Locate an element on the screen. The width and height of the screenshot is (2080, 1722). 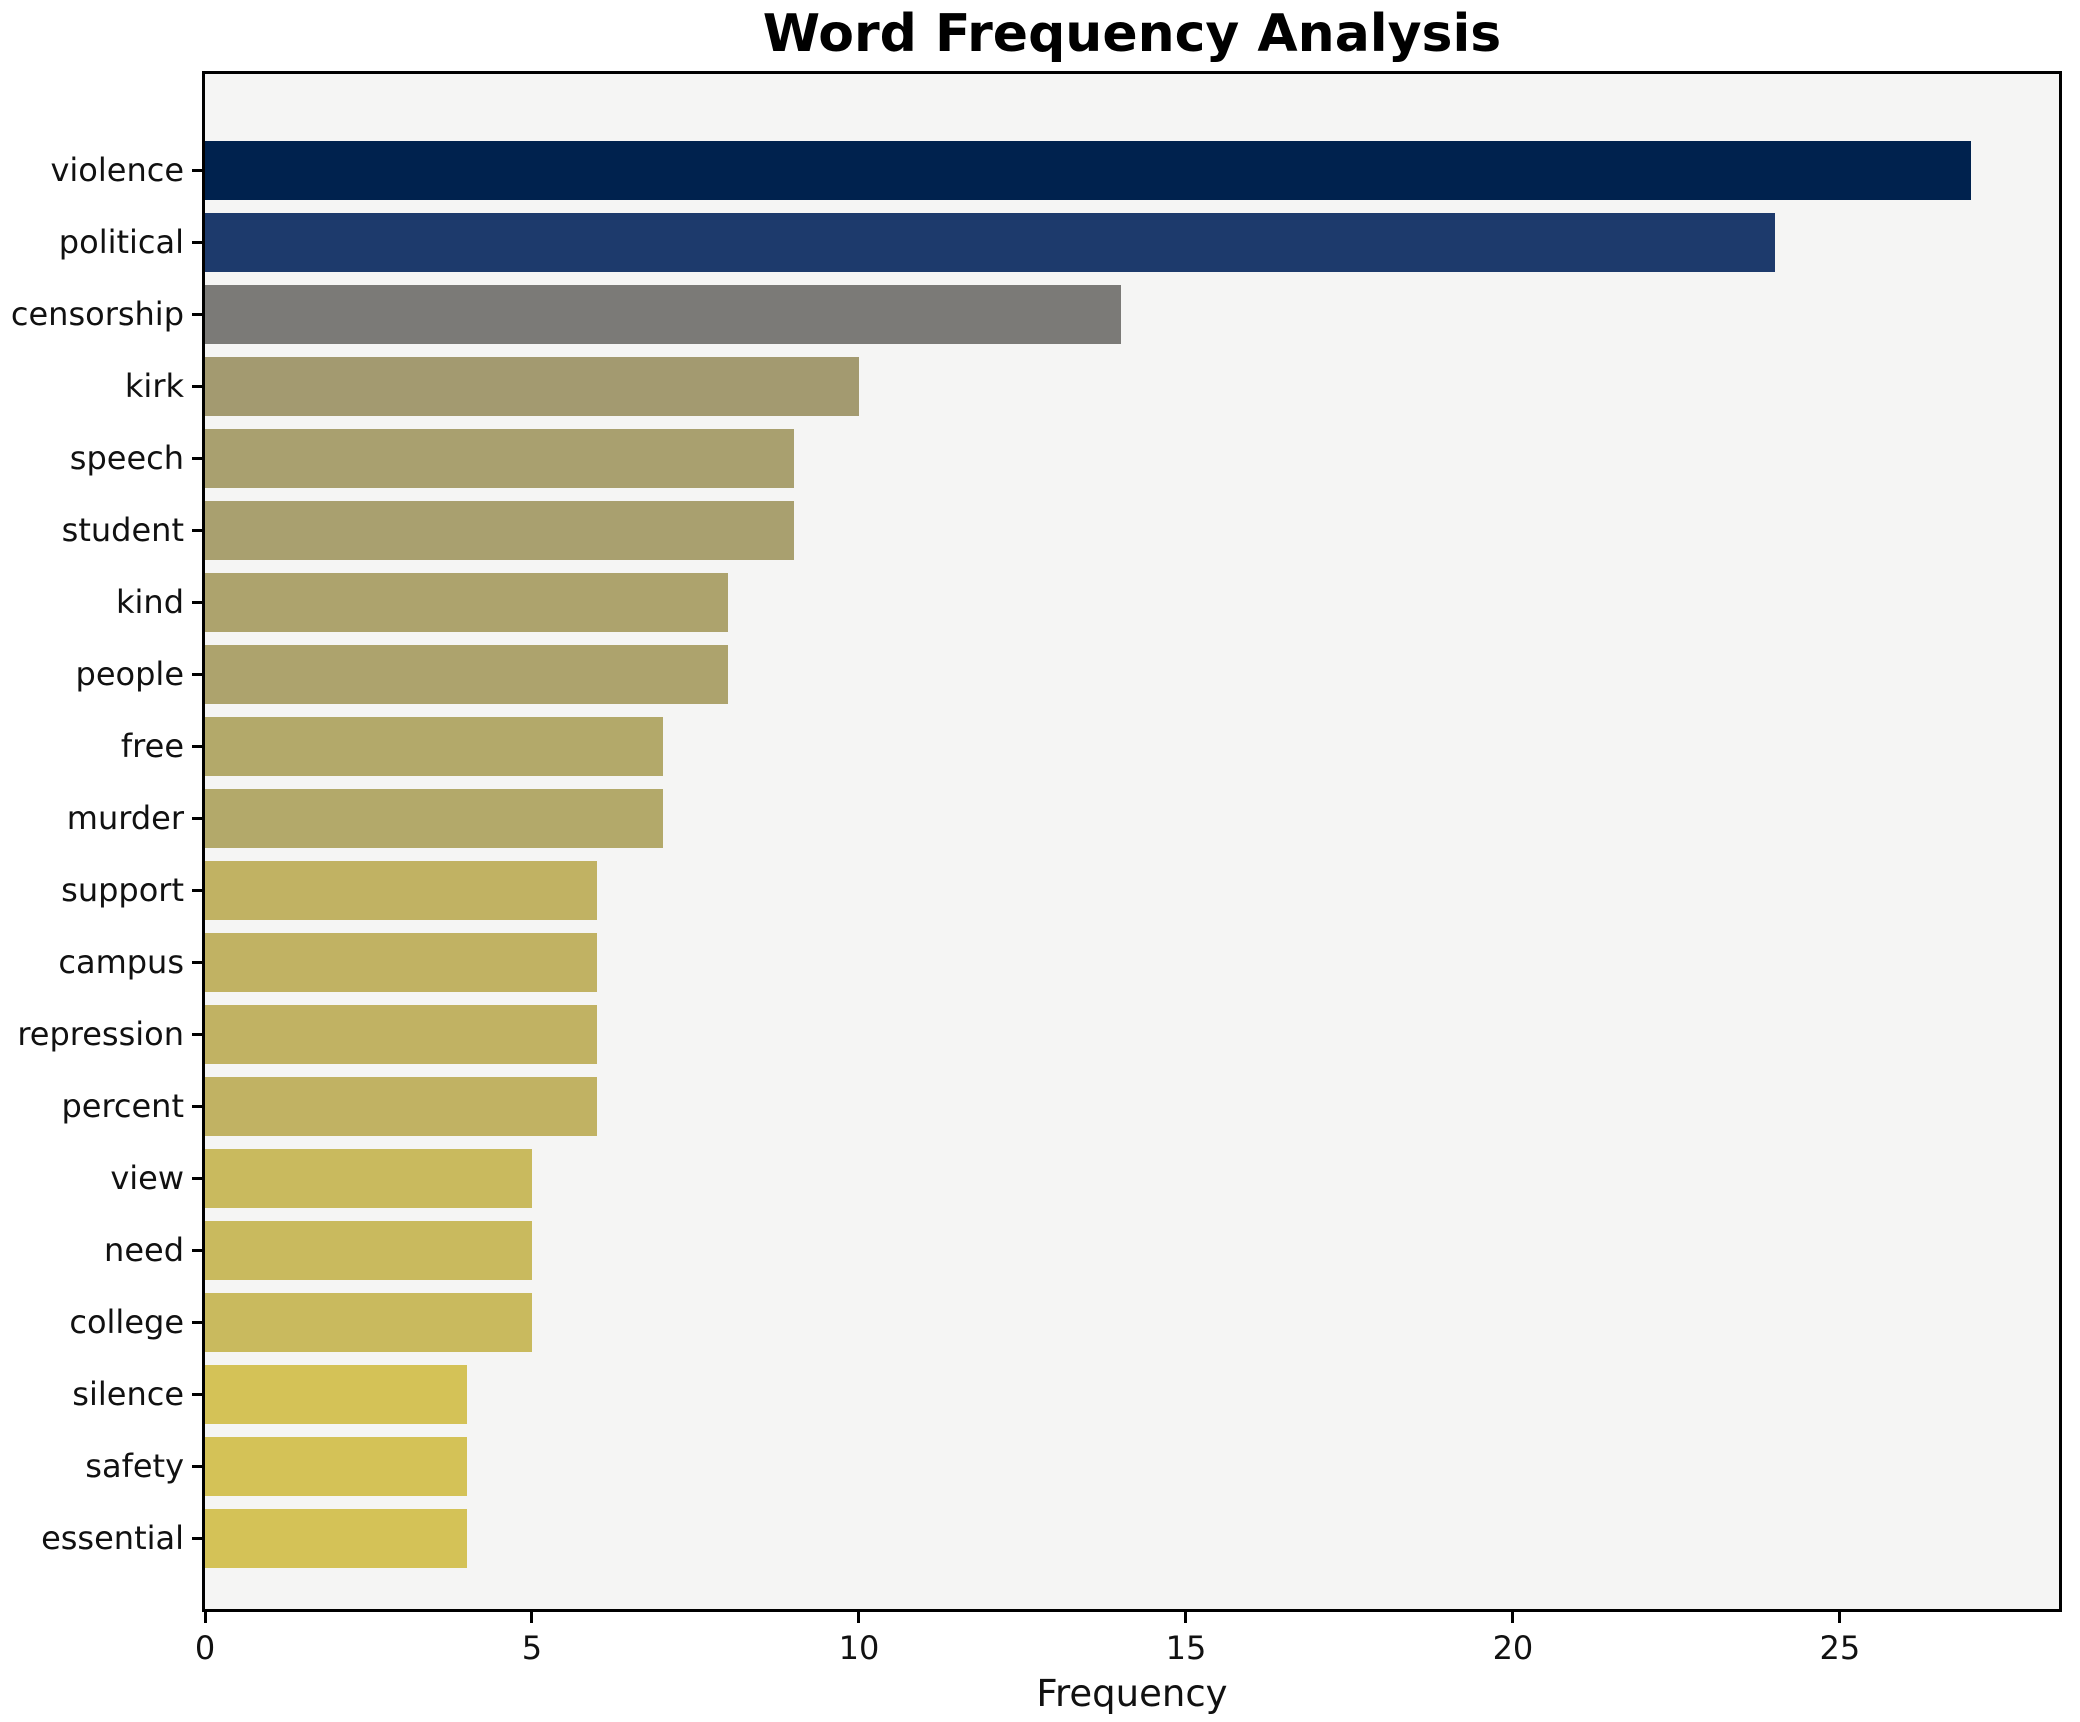
chart-title: Word Frequency Analysis is located at coordinates (1132, 34).